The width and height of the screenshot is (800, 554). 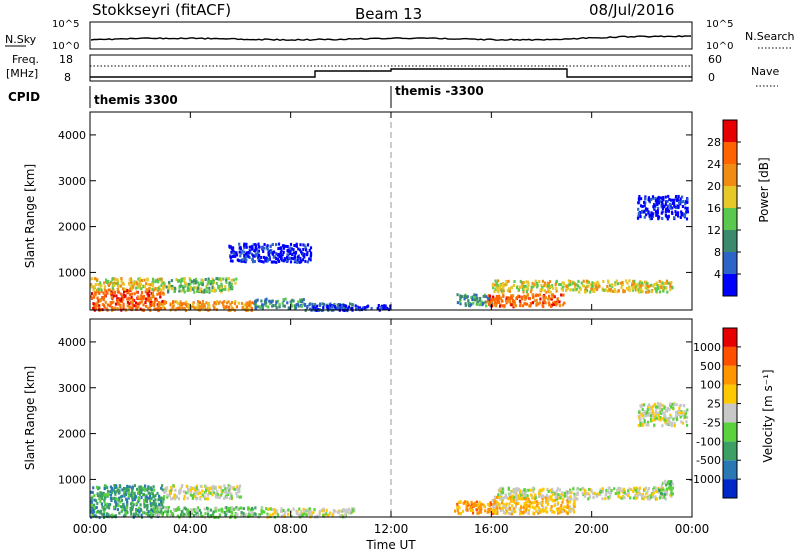 What do you see at coordinates (392, 70) in the screenshot?
I see `frequency-panel: Freq. [MHz] 18 8 60 0 Nave` at bounding box center [392, 70].